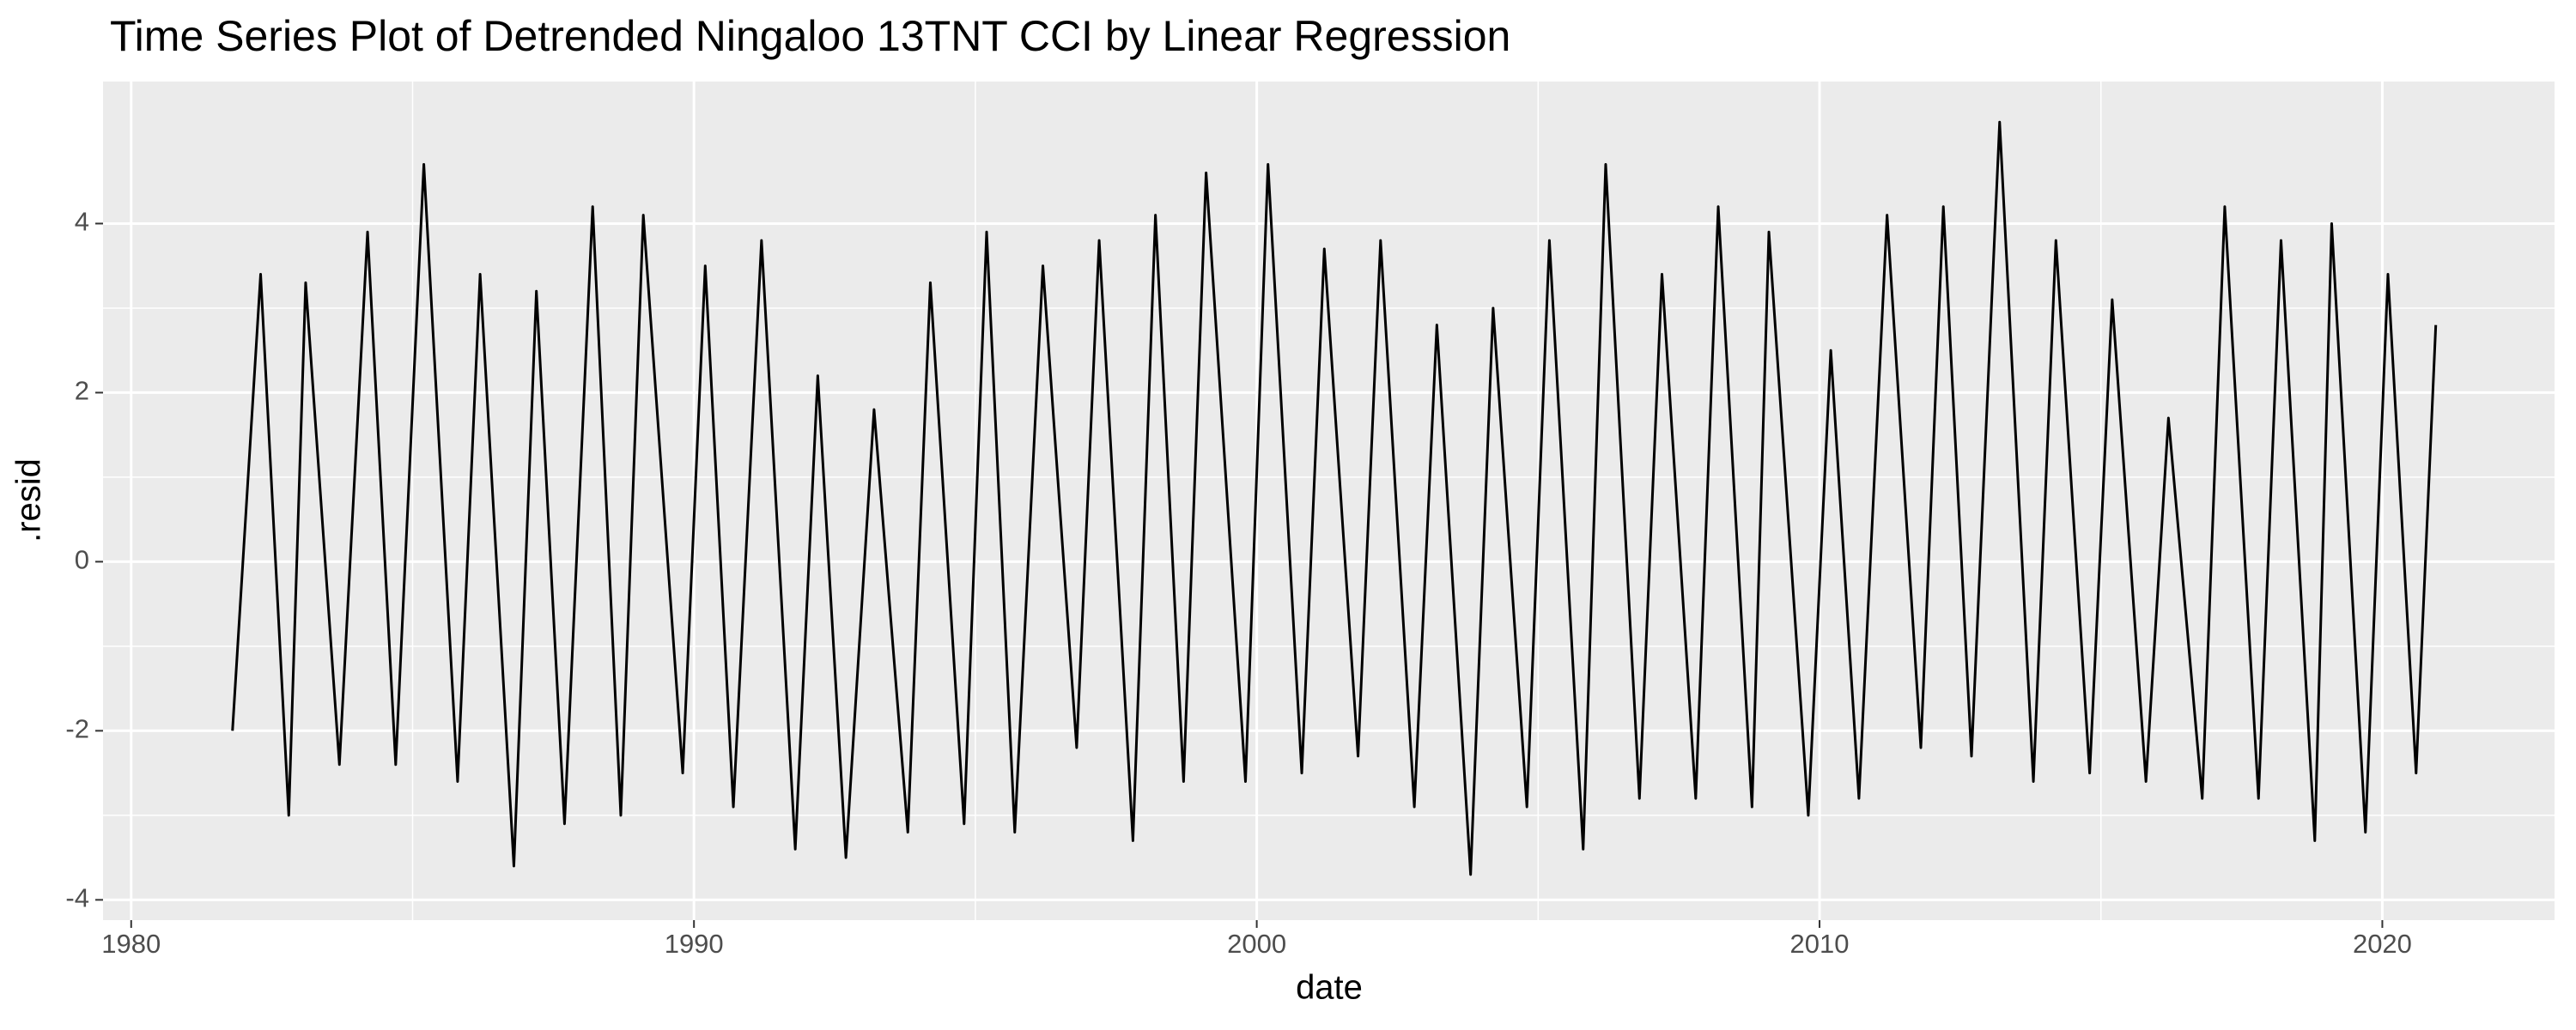  Describe the element at coordinates (82, 560) in the screenshot. I see `y-tick-label: 0` at that location.